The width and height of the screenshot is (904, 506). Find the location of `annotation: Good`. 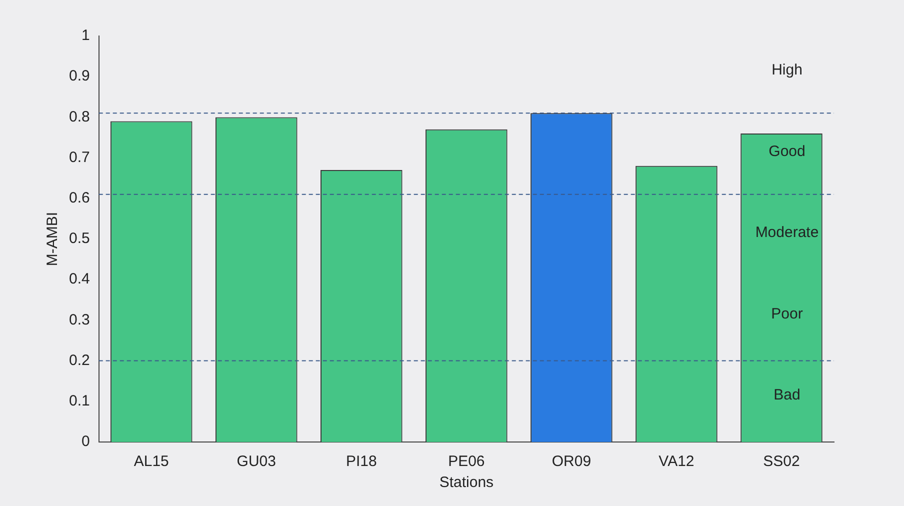

annotation: Good is located at coordinates (787, 151).